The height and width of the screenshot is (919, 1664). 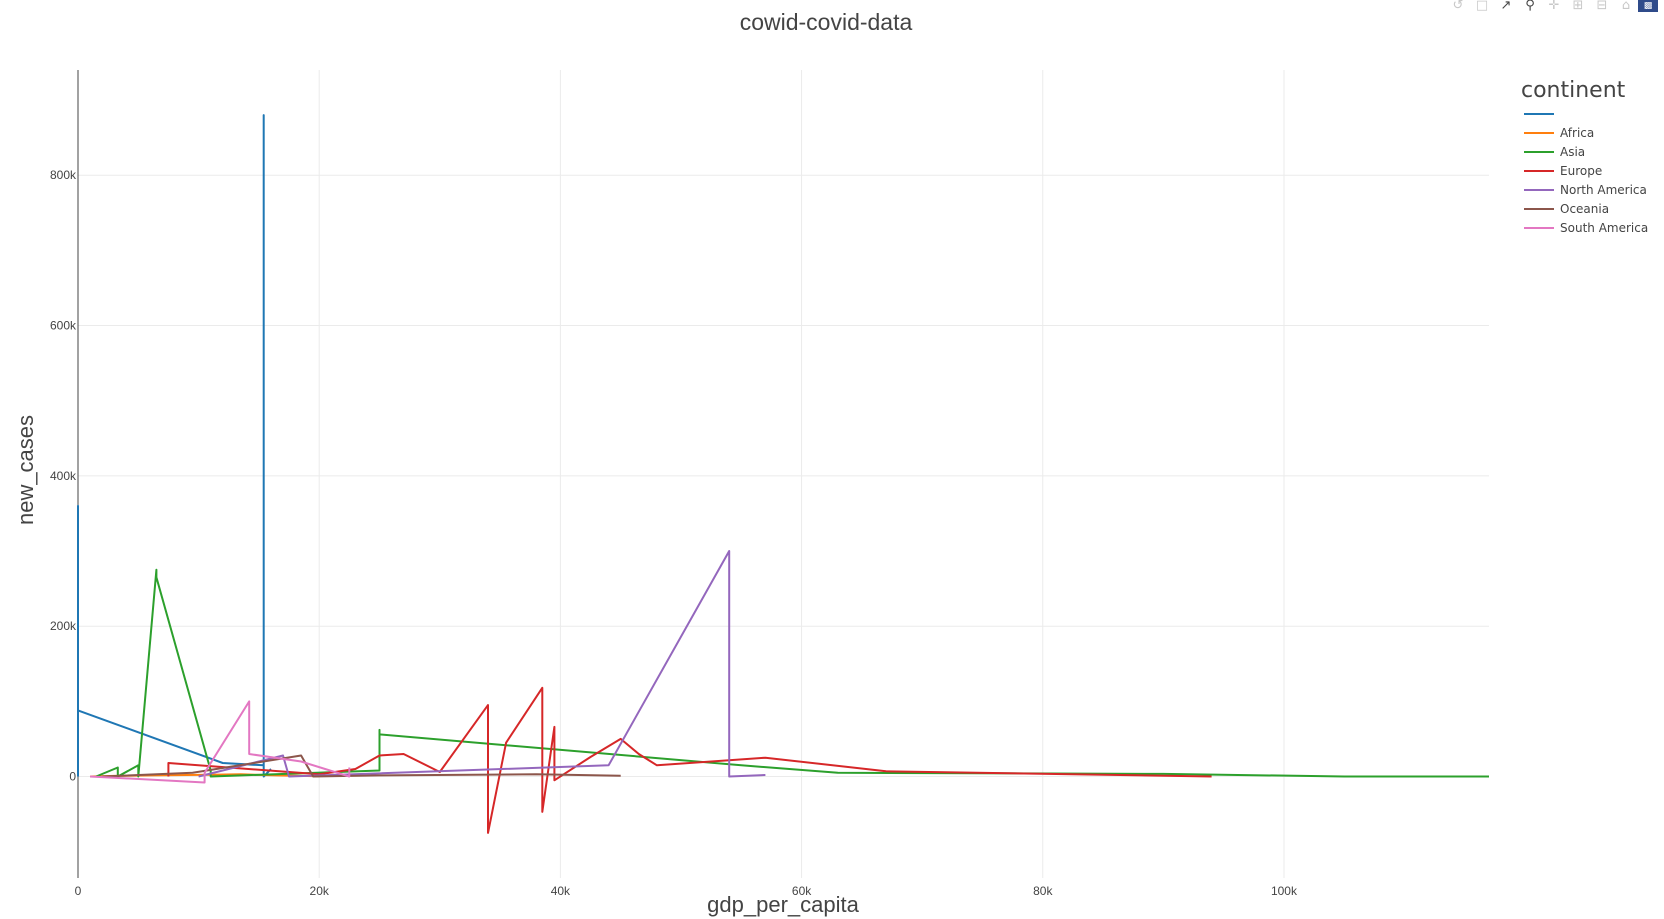 What do you see at coordinates (25, 470) in the screenshot?
I see `y-axis-label: new_cases` at bounding box center [25, 470].